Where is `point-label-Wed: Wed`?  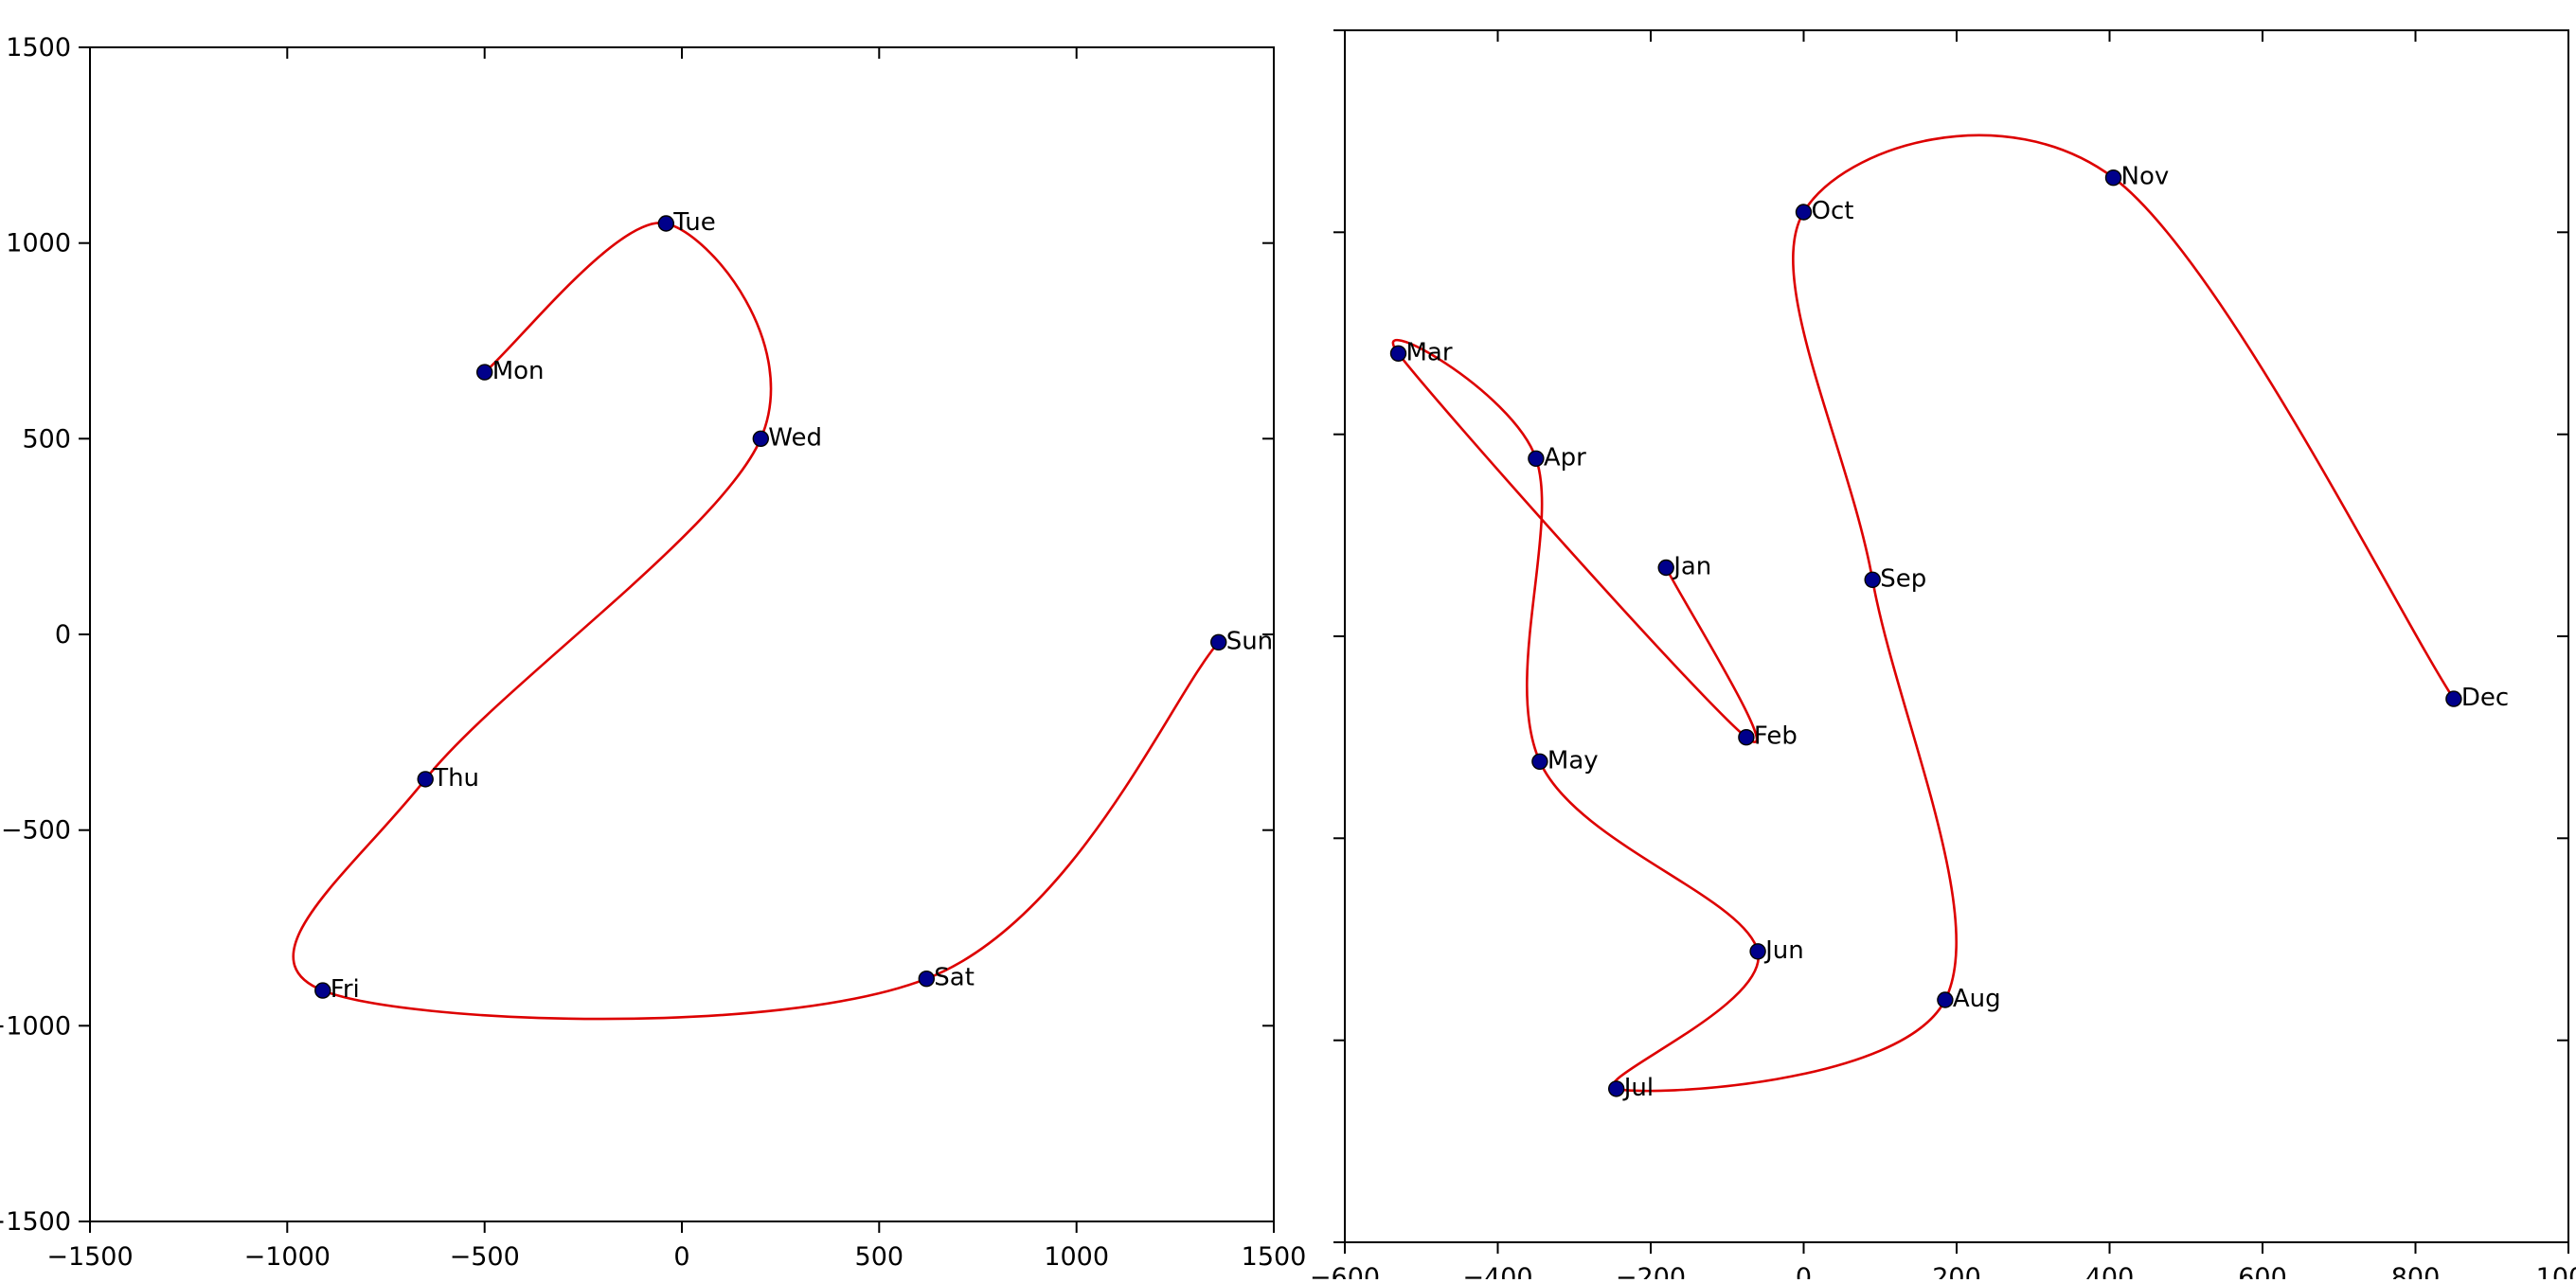
point-label-Wed: Wed is located at coordinates (795, 438).